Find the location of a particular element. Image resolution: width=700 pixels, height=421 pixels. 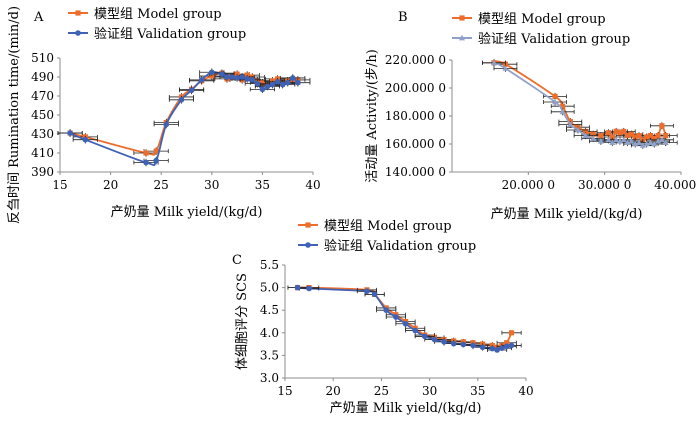

x-tick-label: 40.000 0 is located at coordinates (677, 185).